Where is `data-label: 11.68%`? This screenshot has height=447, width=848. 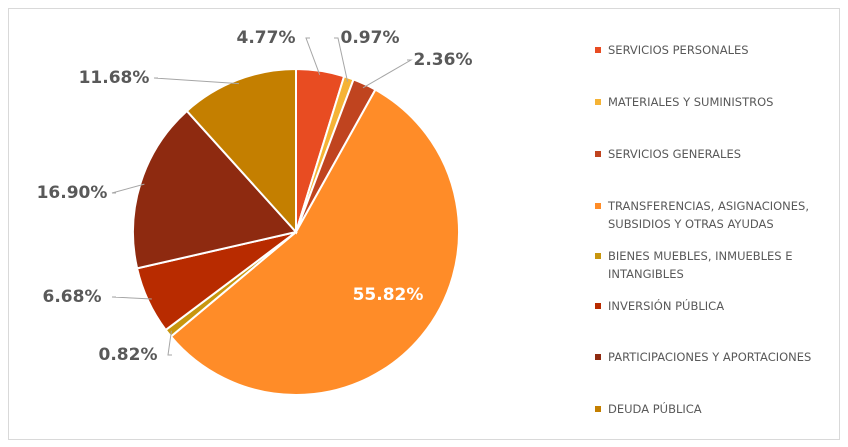
data-label: 11.68% is located at coordinates (114, 78).